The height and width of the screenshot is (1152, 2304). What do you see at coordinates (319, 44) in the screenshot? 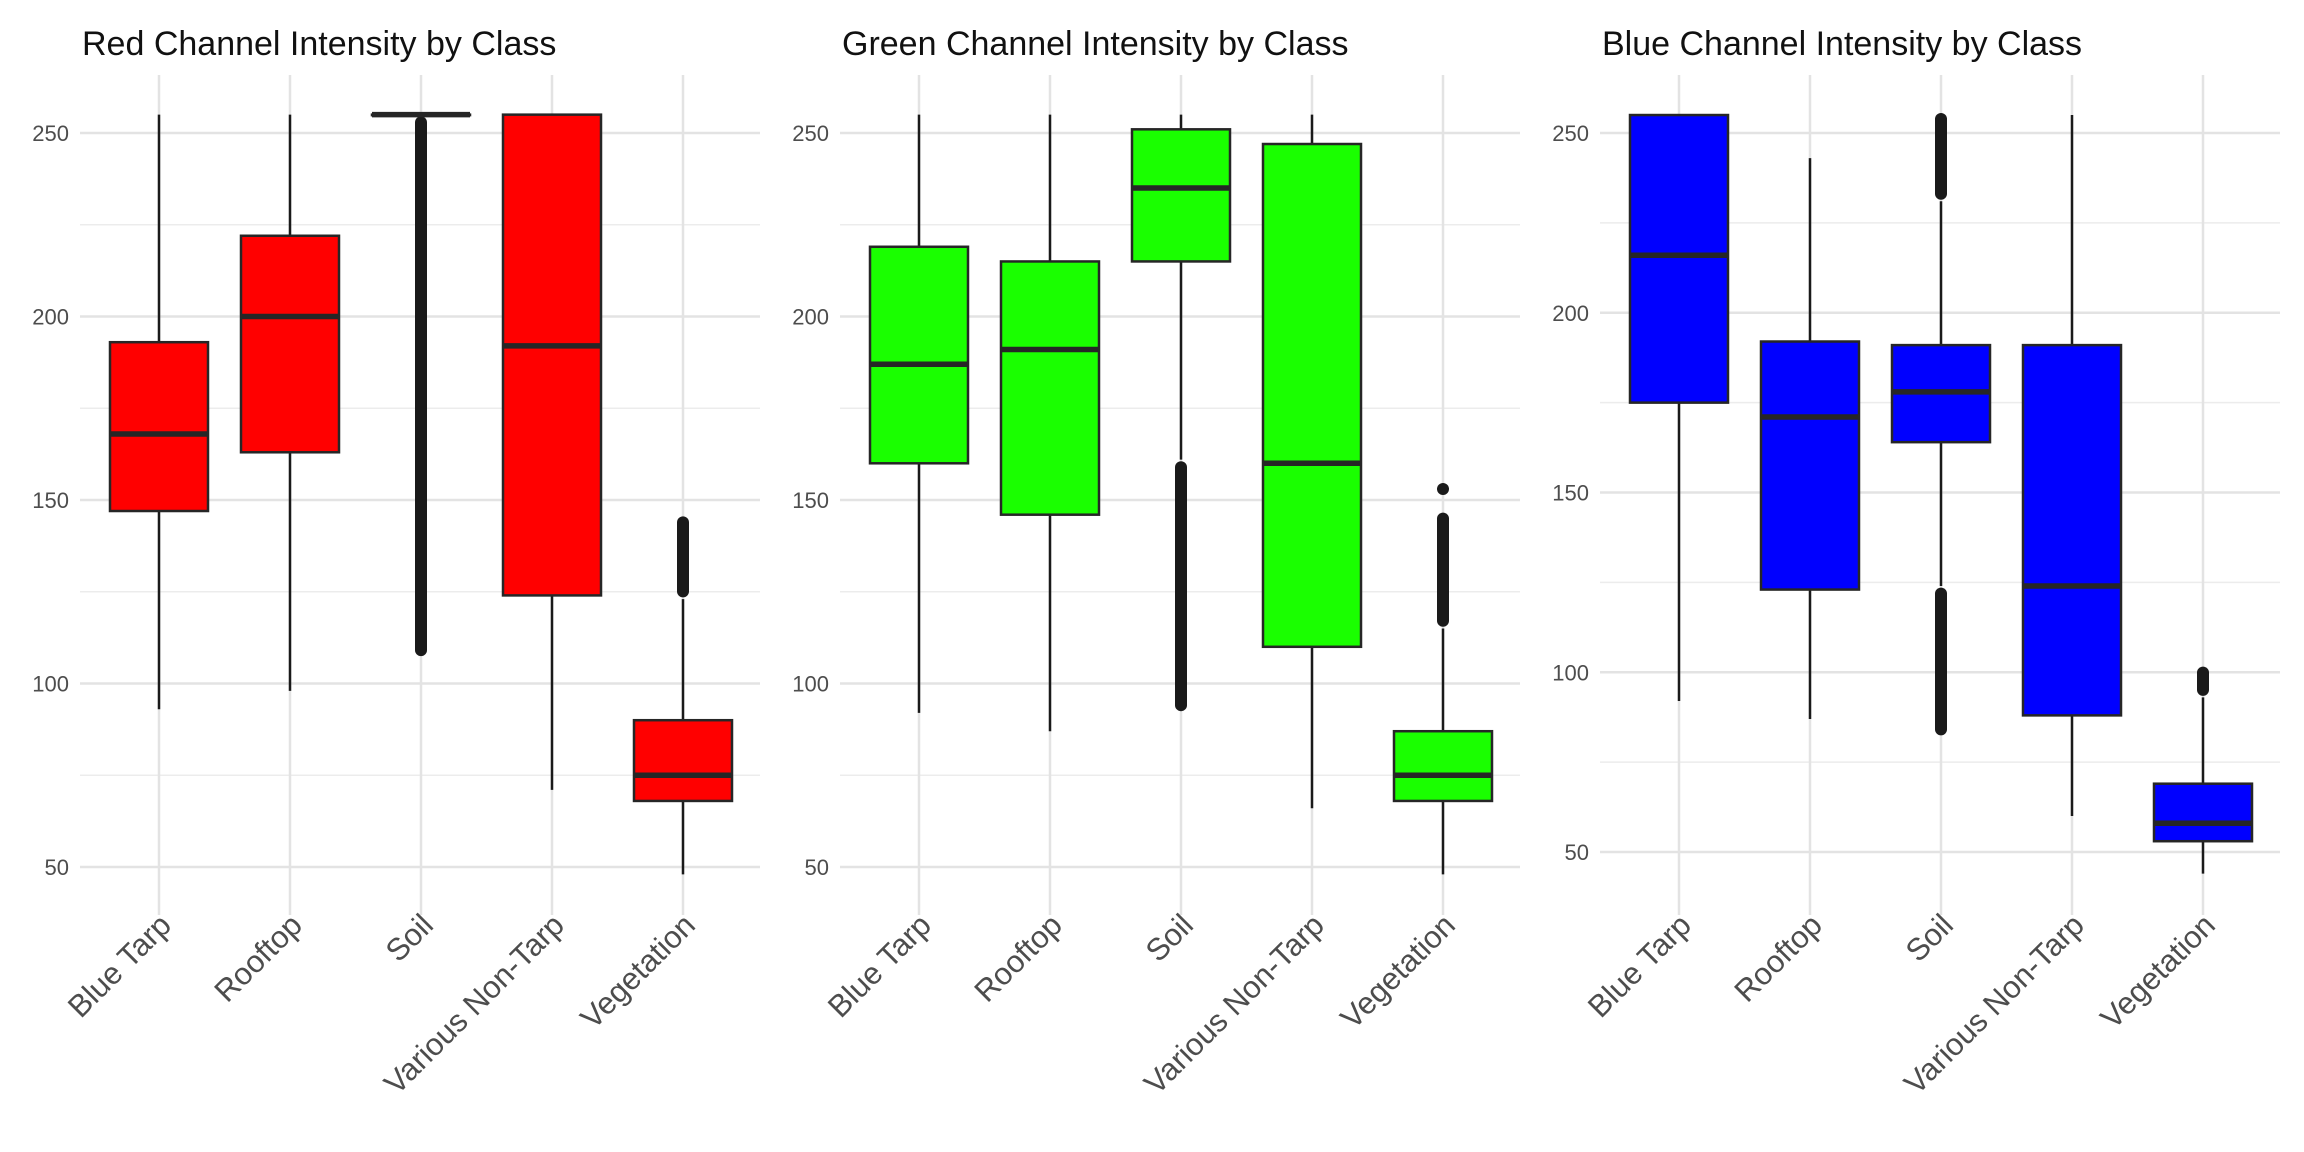
I see `panel-title: Red Channel Intensity by Class` at bounding box center [319, 44].